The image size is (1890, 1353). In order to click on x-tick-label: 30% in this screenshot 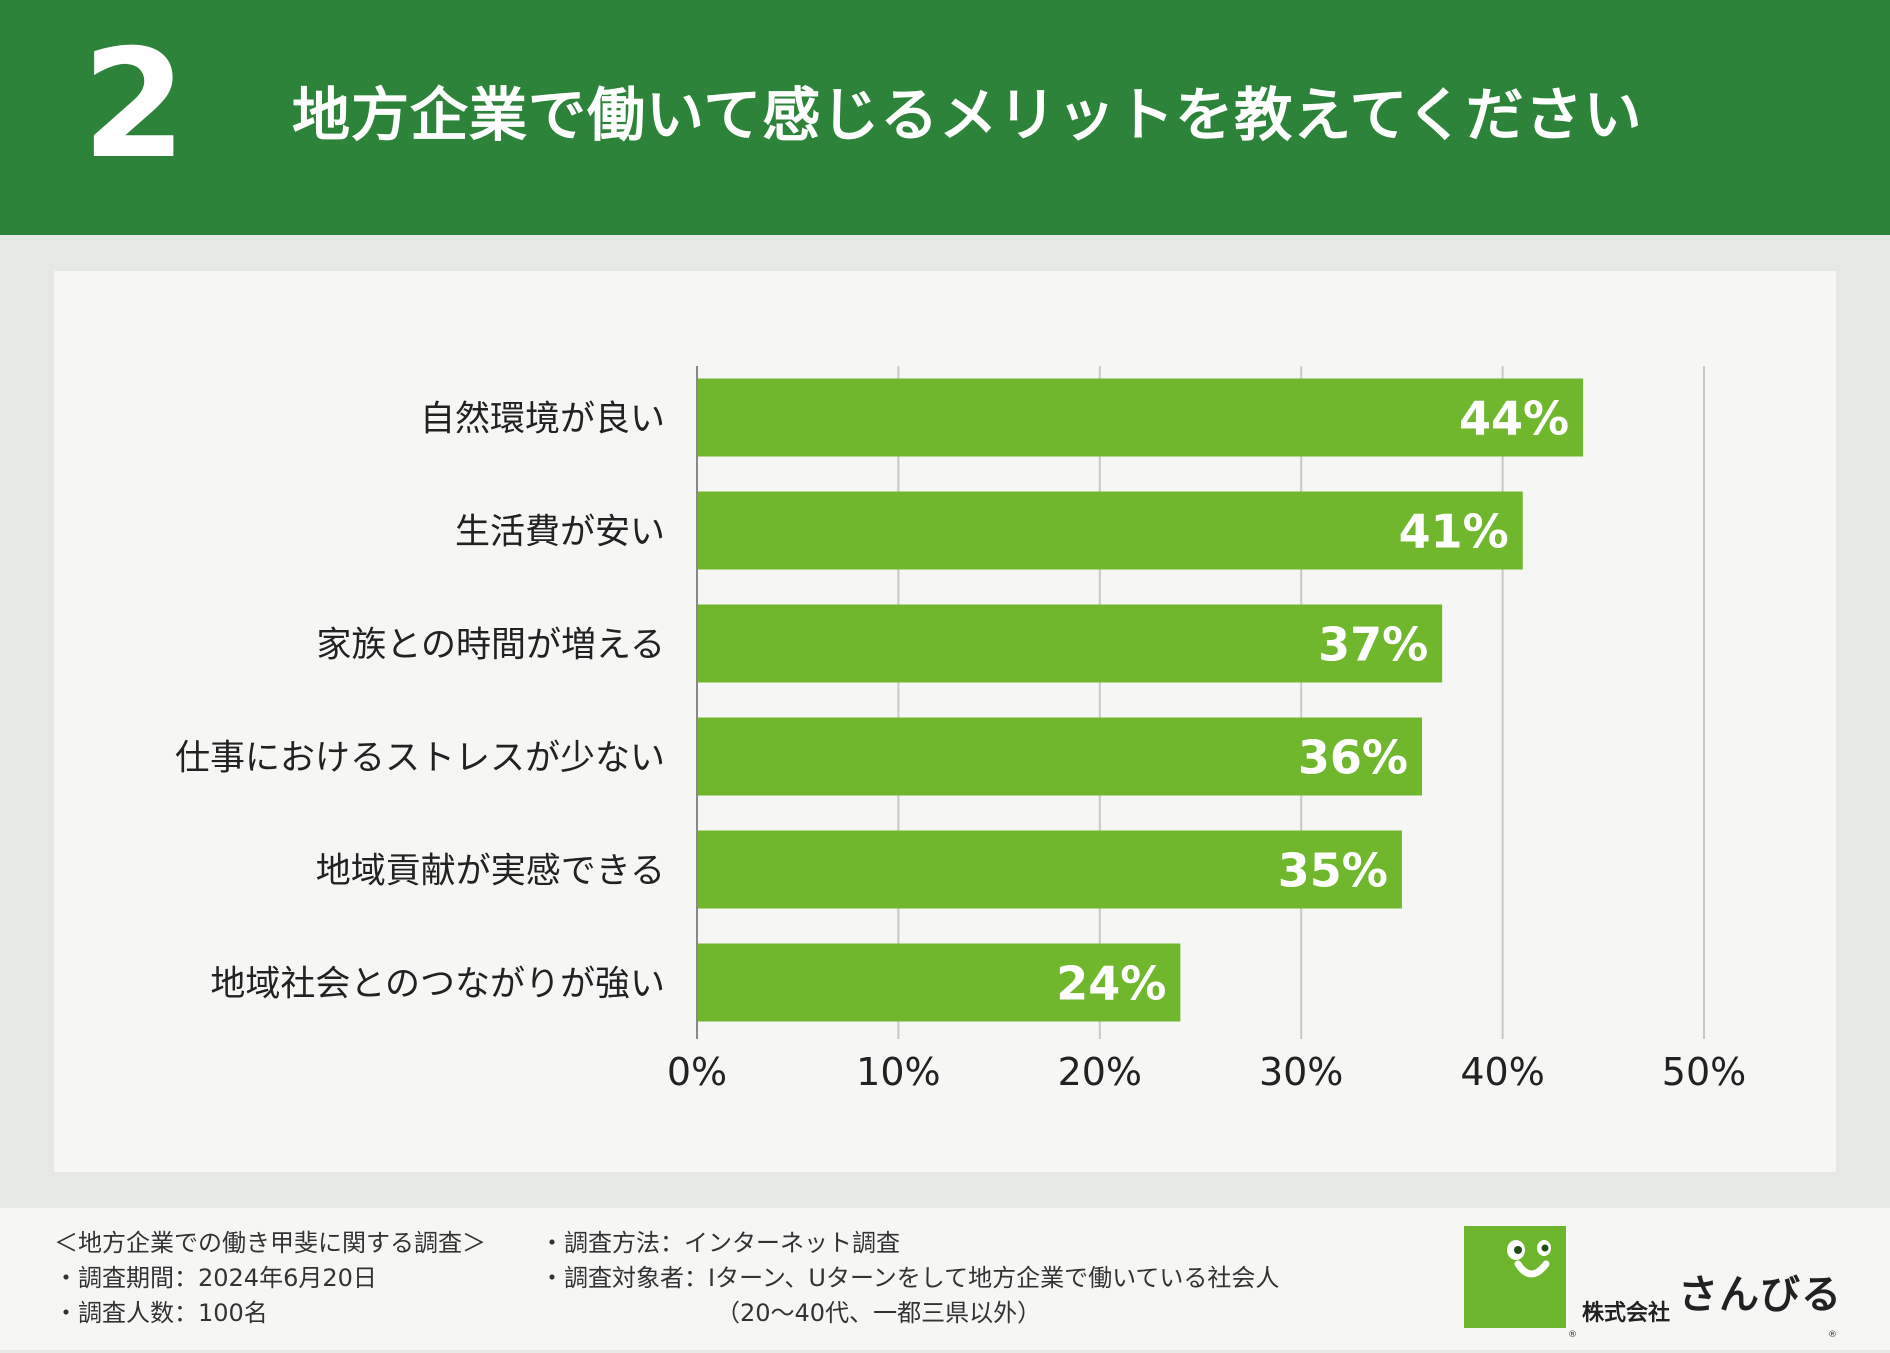, I will do `click(1301, 1072)`.